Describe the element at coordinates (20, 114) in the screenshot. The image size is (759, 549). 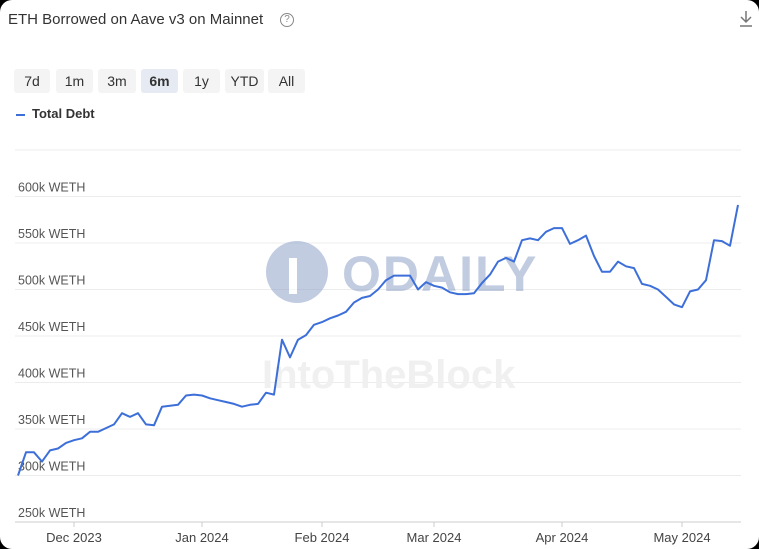
I see `legend-swatch` at that location.